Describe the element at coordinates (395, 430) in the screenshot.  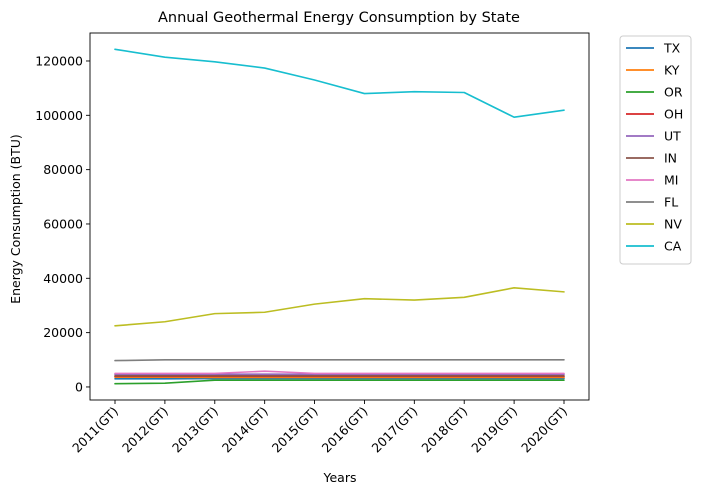
I see `x-tick-label: 2017(GT)` at that location.